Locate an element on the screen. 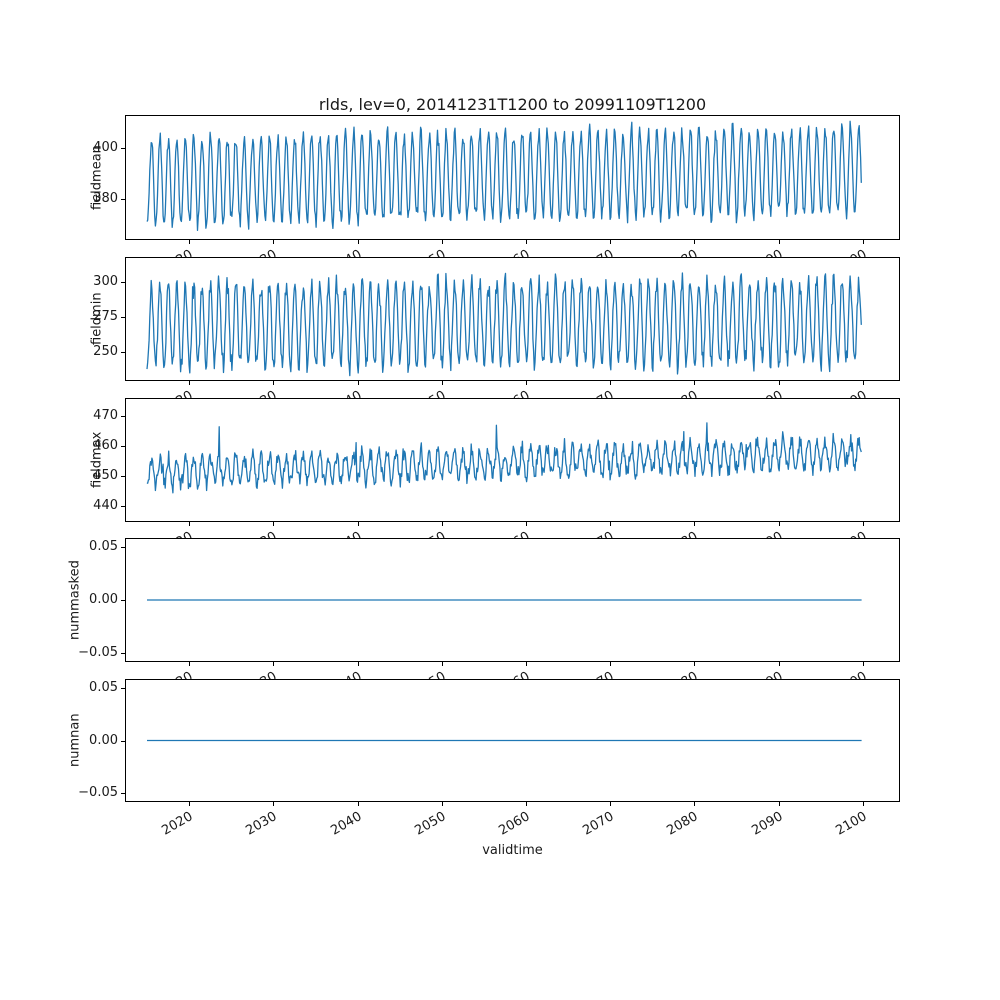 The image size is (1000, 1000). ytick-label: 250 is located at coordinates (105, 351).